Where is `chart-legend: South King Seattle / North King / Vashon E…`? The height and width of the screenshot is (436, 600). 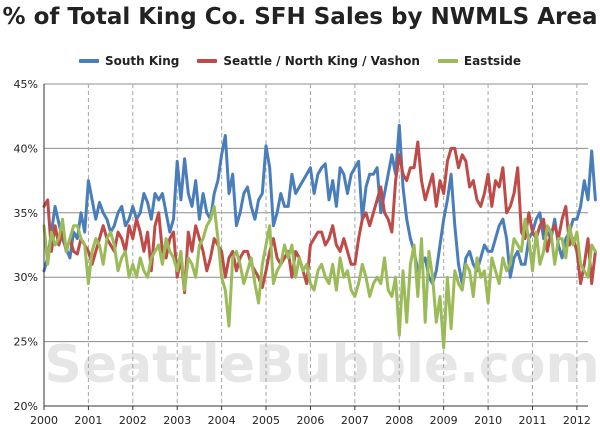 chart-legend: South King Seattle / North King / Vashon E… is located at coordinates (300, 60).